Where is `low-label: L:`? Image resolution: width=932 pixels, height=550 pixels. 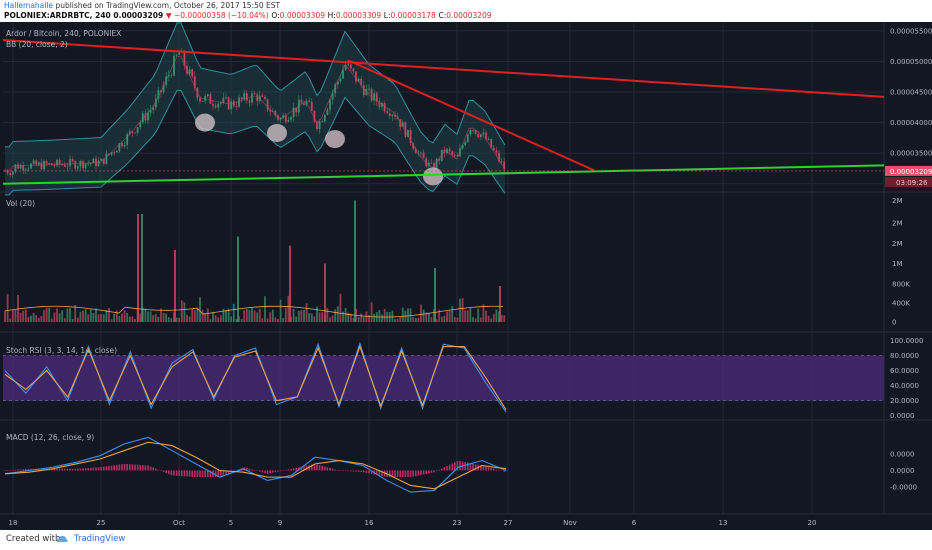 low-label: L: is located at coordinates (387, 15).